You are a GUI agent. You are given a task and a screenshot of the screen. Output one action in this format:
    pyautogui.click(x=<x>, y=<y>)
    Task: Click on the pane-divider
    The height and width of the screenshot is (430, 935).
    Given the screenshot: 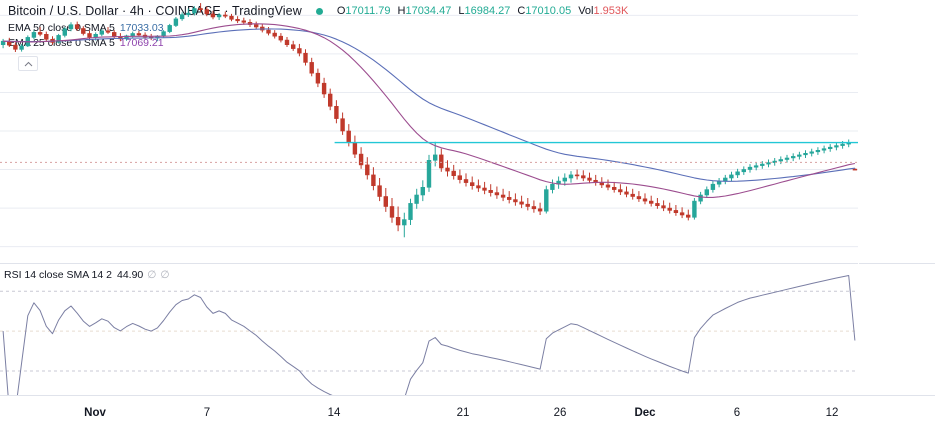 What is the action you would take?
    pyautogui.click(x=467, y=263)
    